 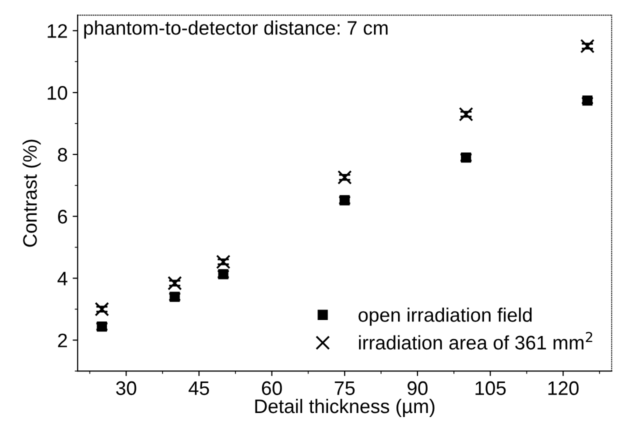 I want to click on x-tick-label: 105, so click(x=491, y=388).